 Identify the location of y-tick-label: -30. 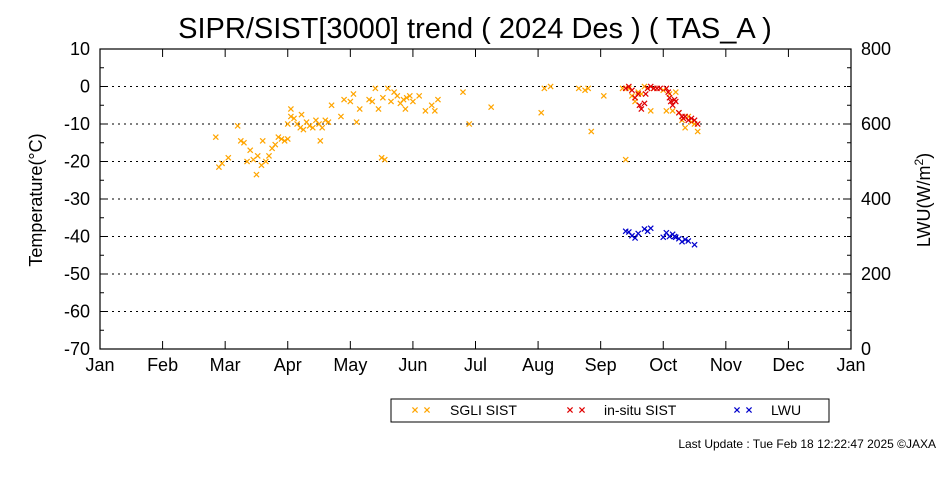
(77, 199).